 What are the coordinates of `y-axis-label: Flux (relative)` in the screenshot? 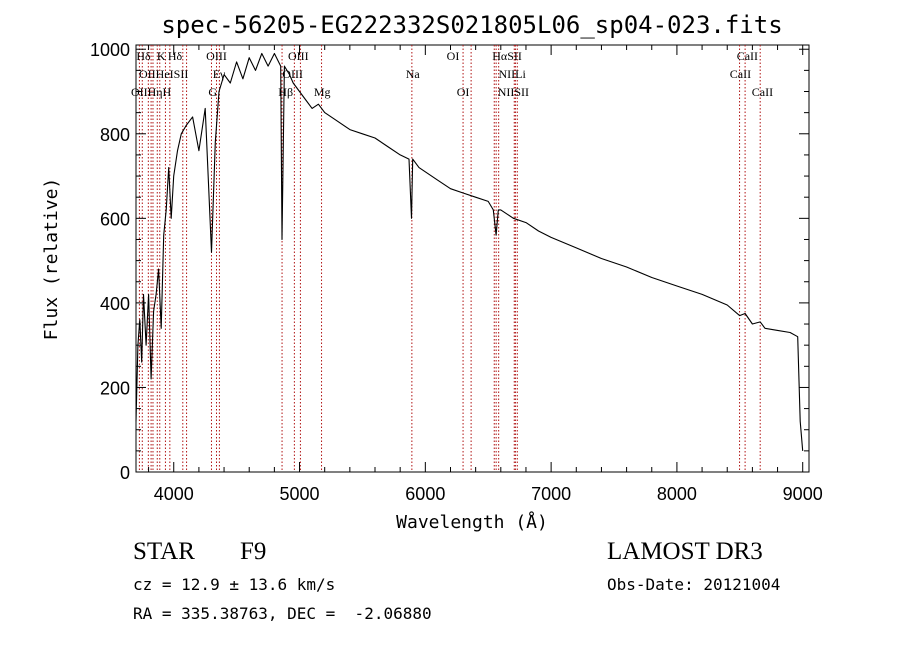 It's located at (51, 259).